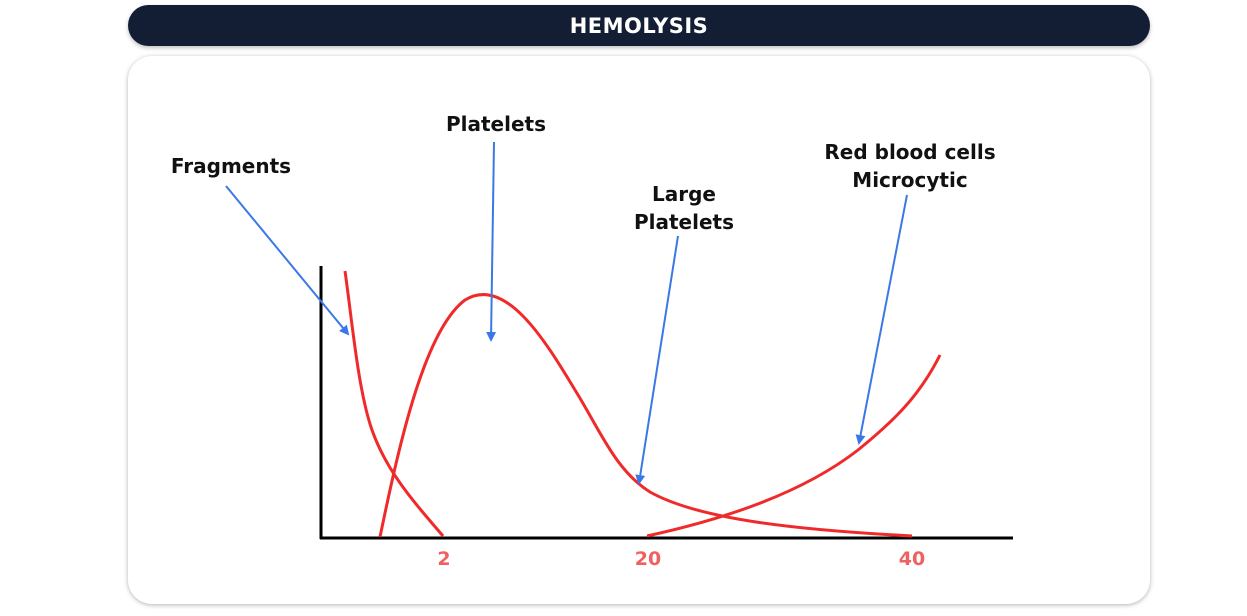 The height and width of the screenshot is (616, 1247). I want to click on platelets-arrow, so click(491, 241).